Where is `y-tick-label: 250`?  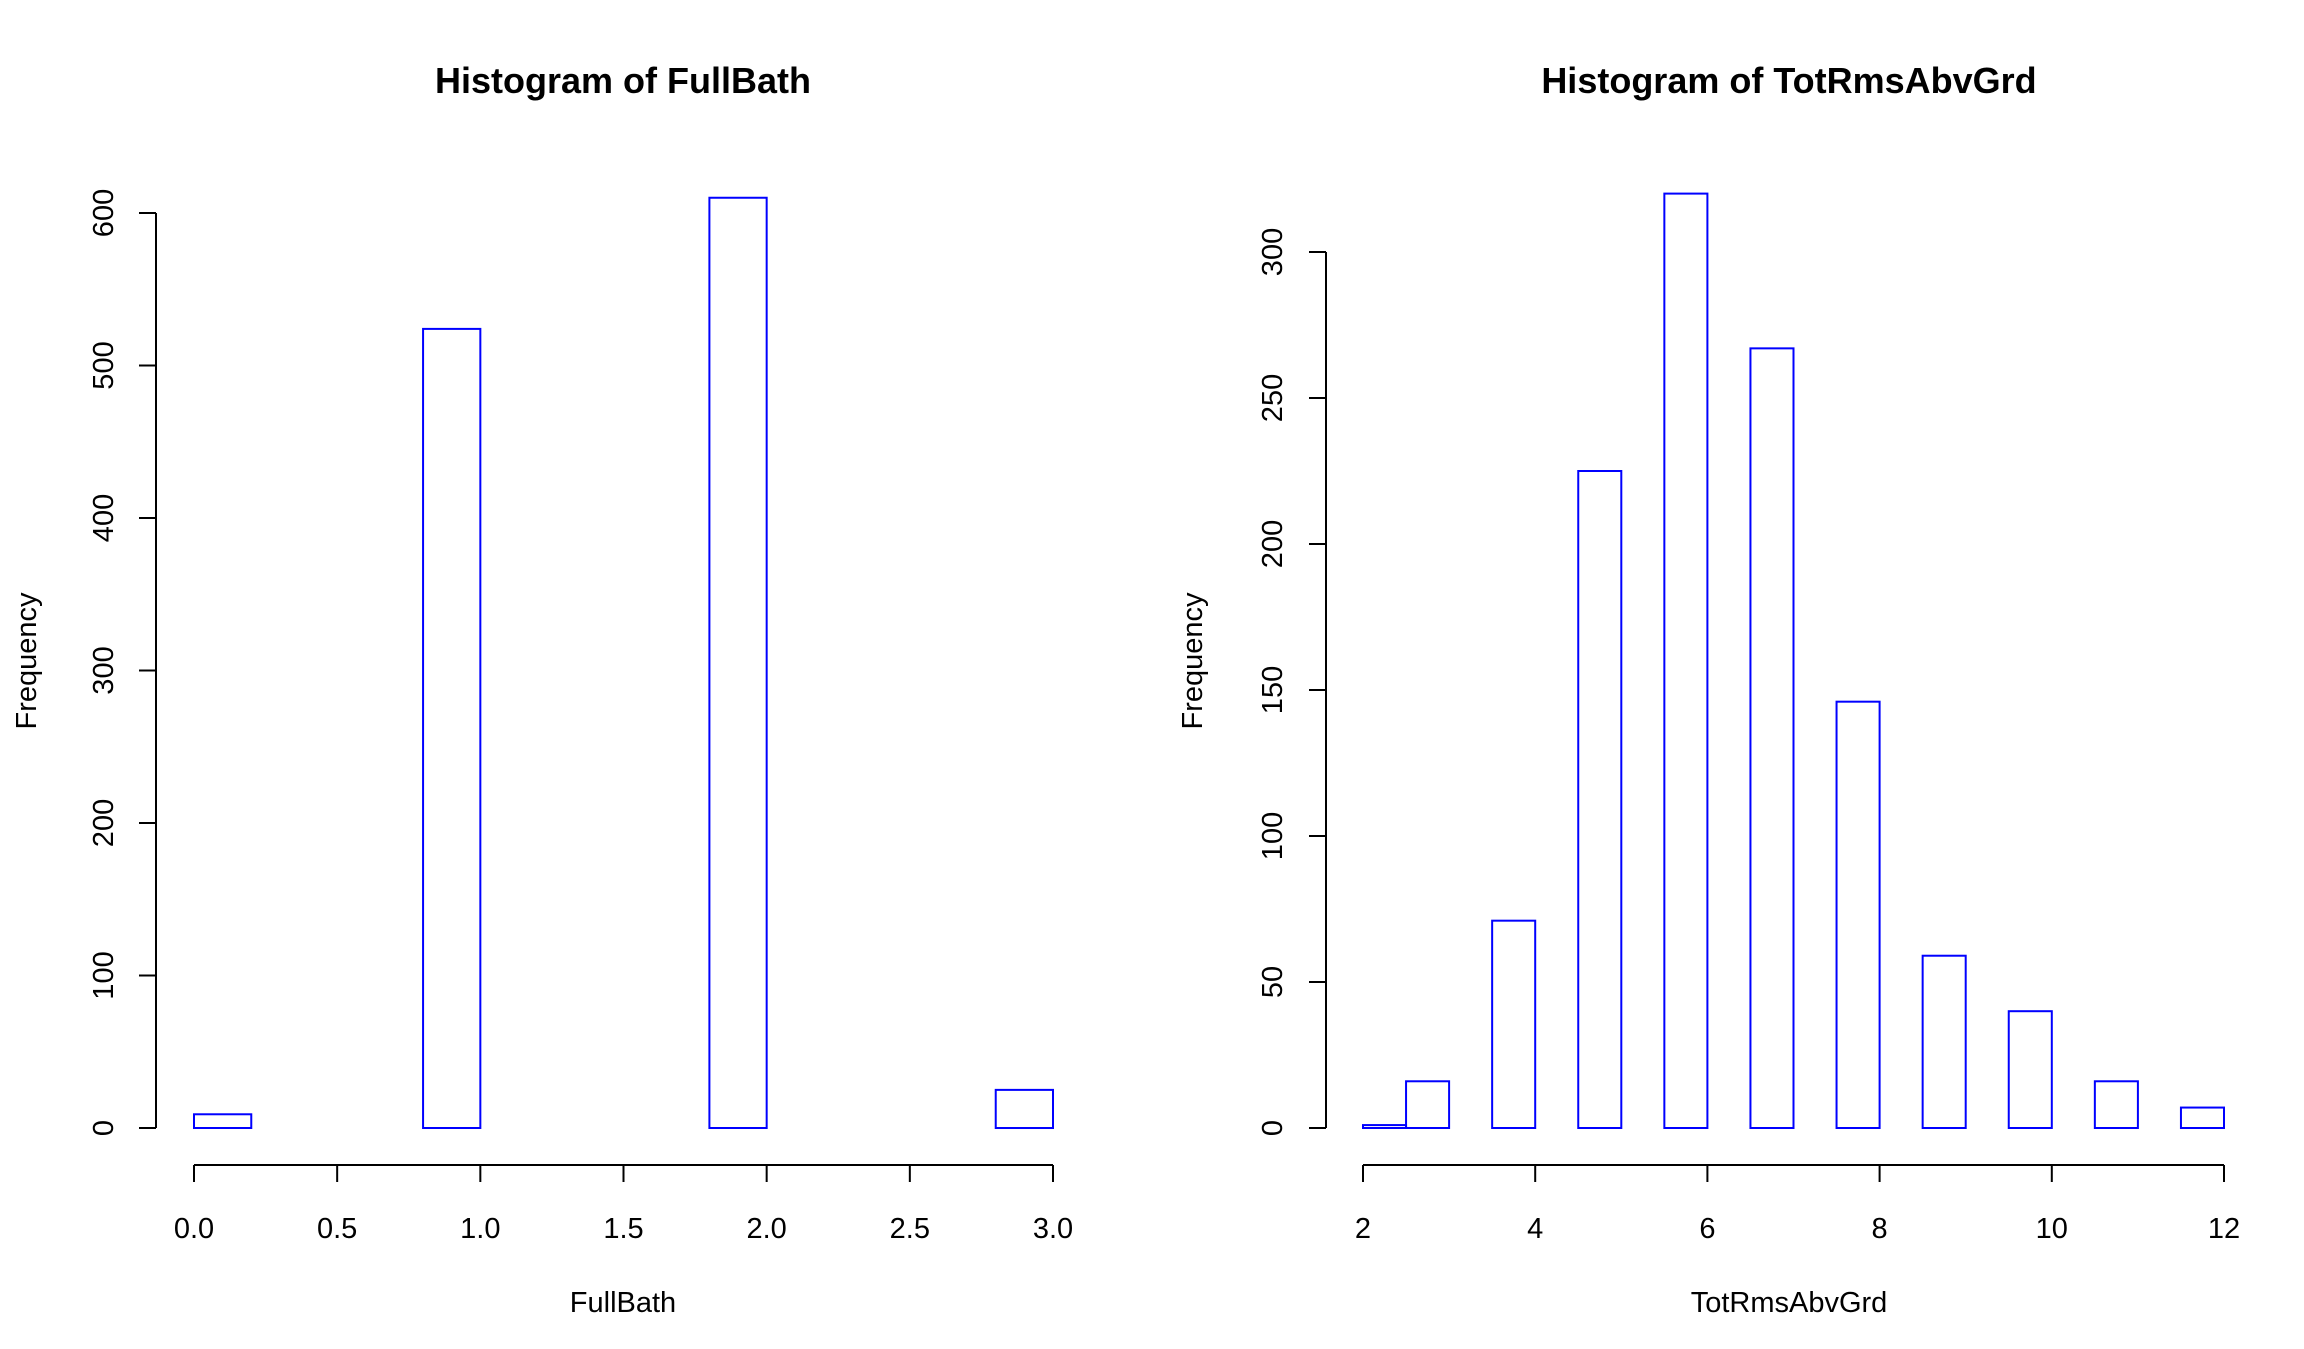
y-tick-label: 250 is located at coordinates (1273, 398).